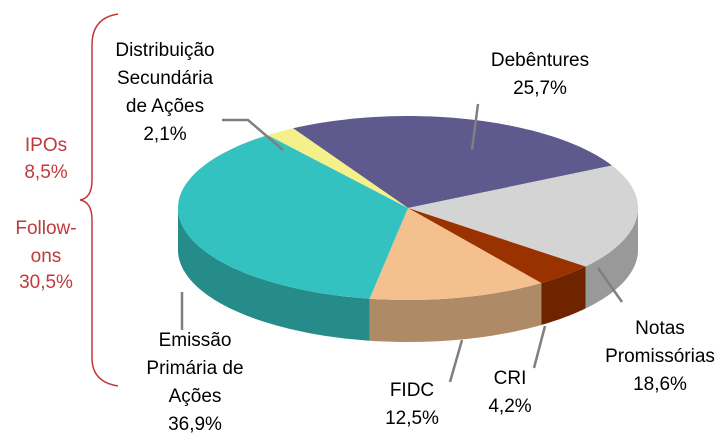 This screenshot has width=721, height=440. I want to click on value-label: 25,7%, so click(540, 88).